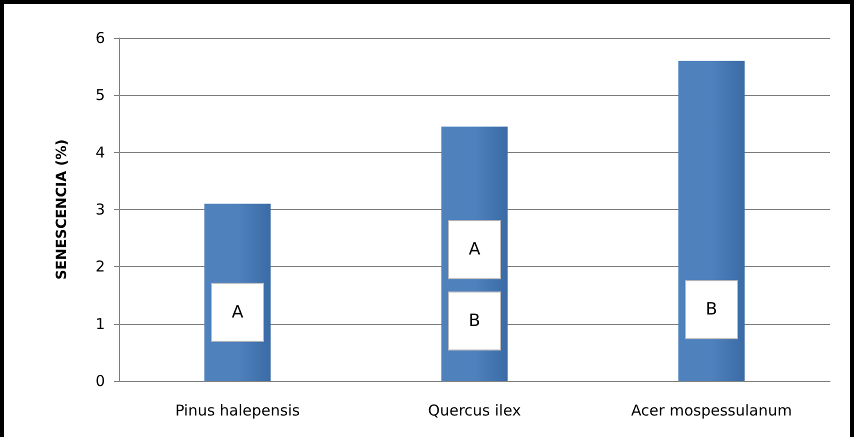  Describe the element at coordinates (100, 323) in the screenshot. I see `y-tick-label: 1` at that location.